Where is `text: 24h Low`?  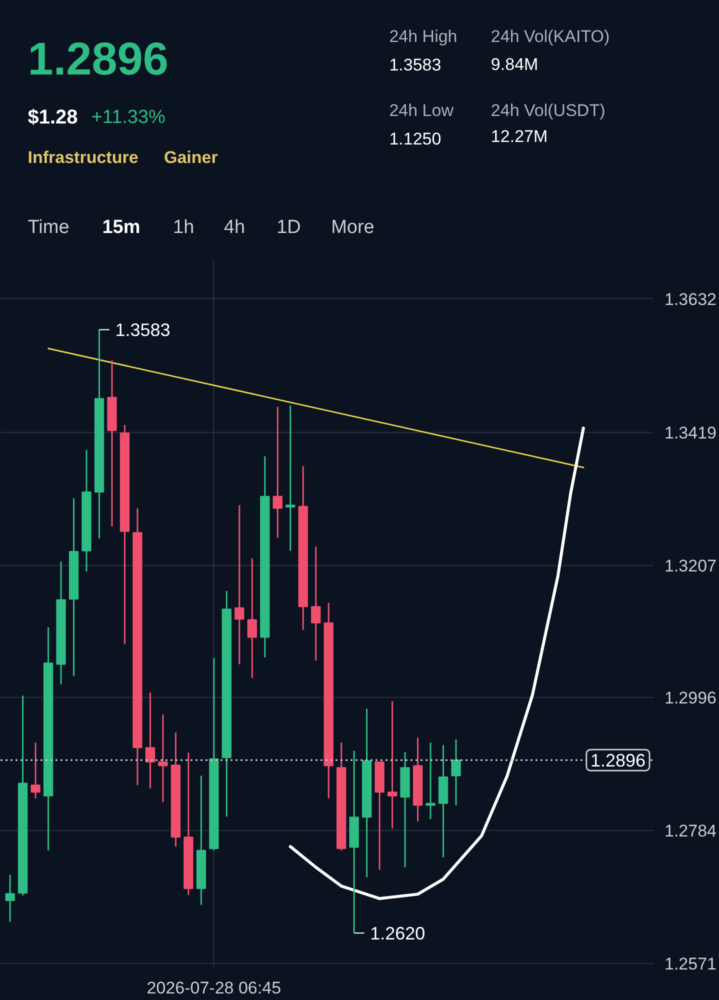 text: 24h Low is located at coordinates (421, 110).